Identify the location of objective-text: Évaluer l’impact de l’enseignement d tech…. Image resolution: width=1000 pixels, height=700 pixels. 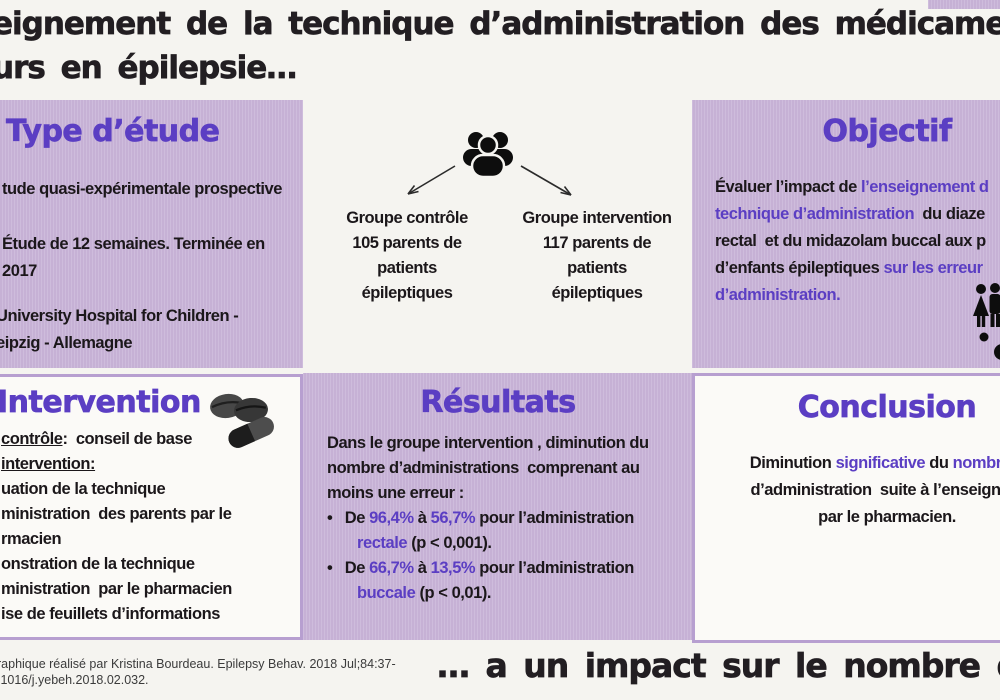
(852, 241).